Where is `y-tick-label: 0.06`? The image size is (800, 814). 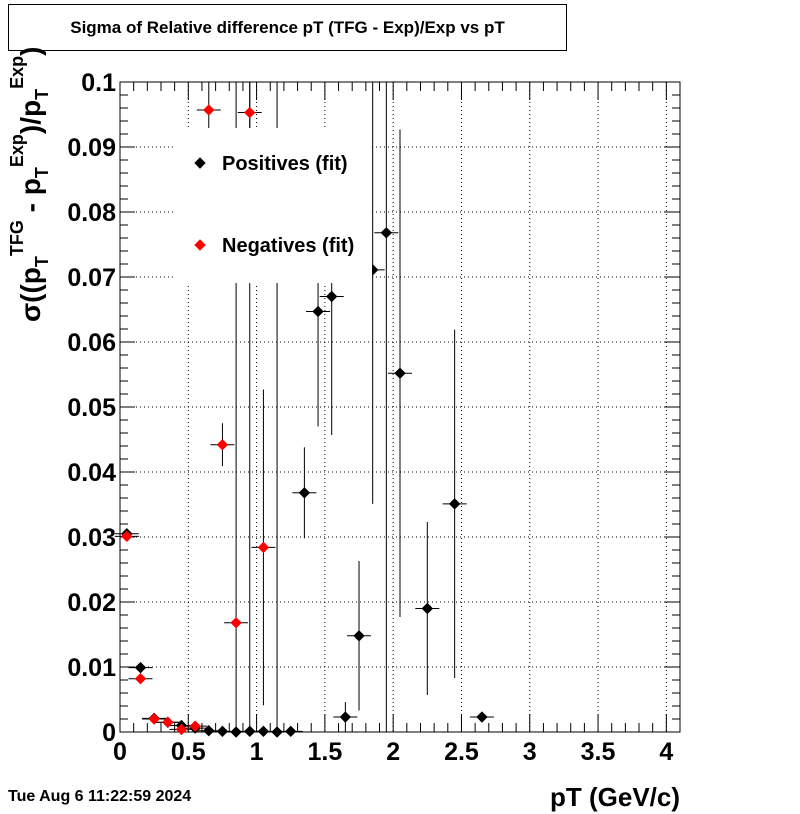 y-tick-label: 0.06 is located at coordinates (91, 343).